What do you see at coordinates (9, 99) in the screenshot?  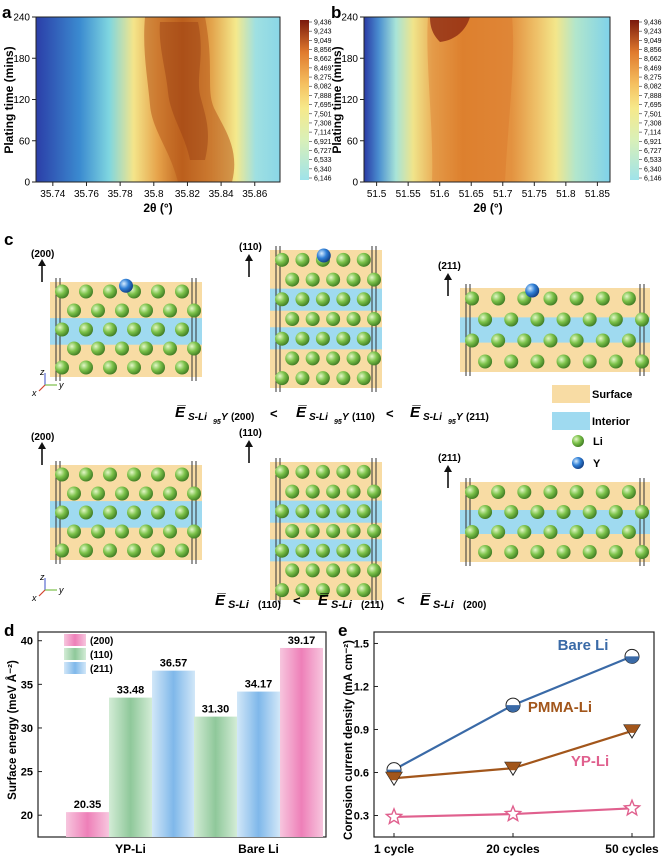 I see `axis-a-ylabel: Plating time (mins)` at bounding box center [9, 99].